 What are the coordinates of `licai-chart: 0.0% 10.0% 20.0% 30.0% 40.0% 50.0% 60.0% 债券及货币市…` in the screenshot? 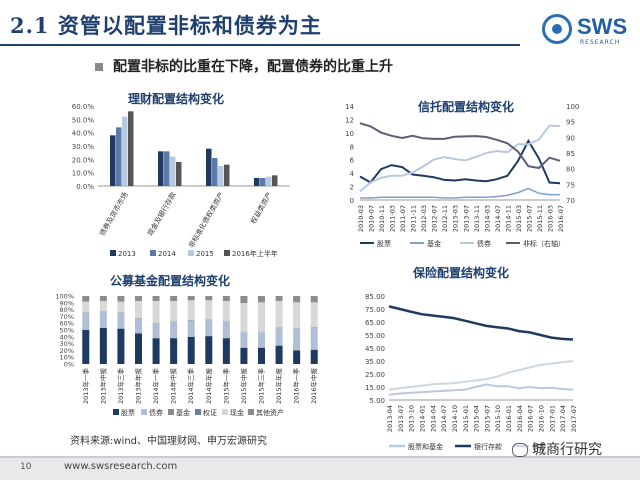 It's located at (181, 180).